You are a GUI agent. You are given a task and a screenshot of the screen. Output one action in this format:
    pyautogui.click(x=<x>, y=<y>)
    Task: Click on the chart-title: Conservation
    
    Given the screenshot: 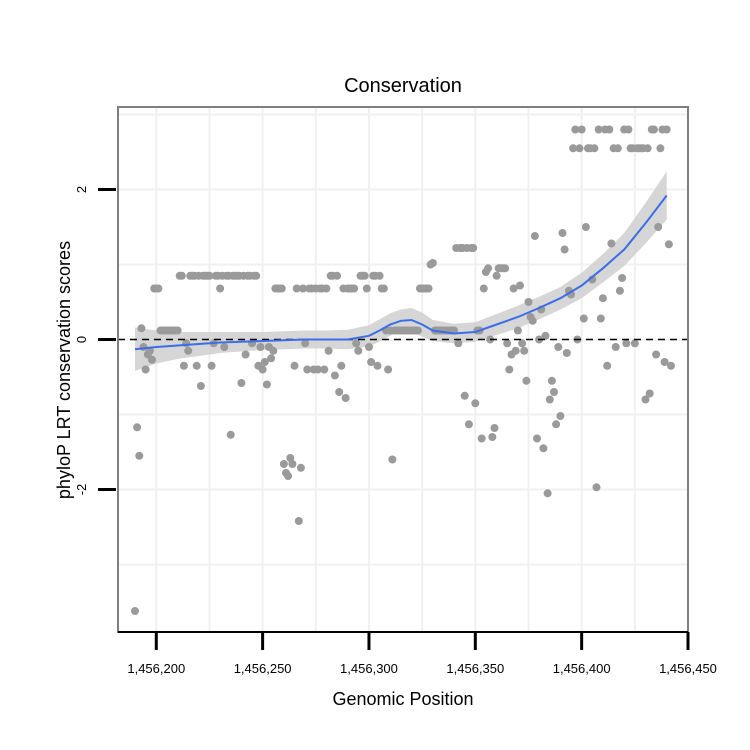 What is the action you would take?
    pyautogui.click(x=403, y=86)
    